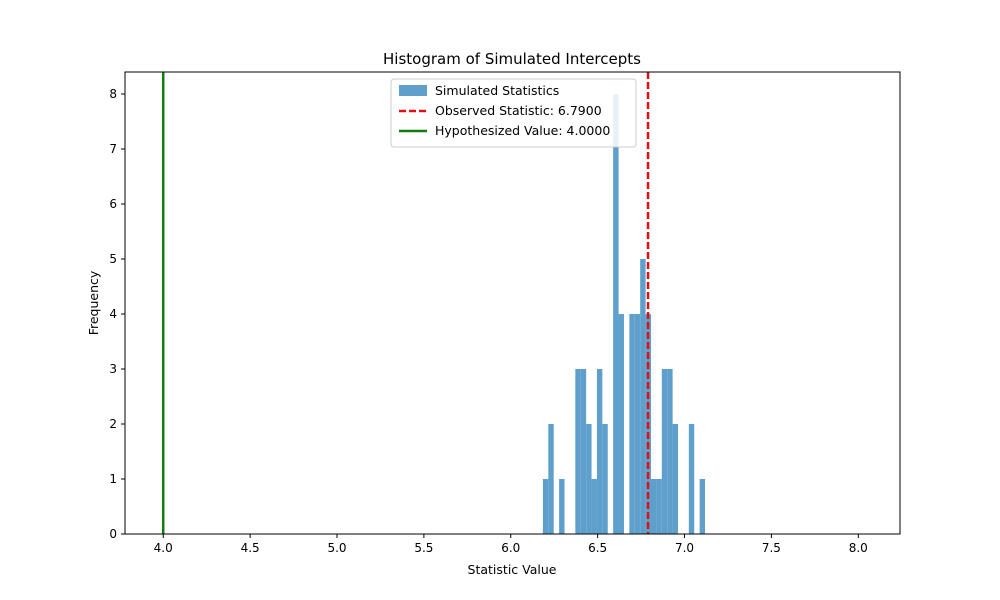  I want to click on y-tick-label: 2, so click(113, 424).